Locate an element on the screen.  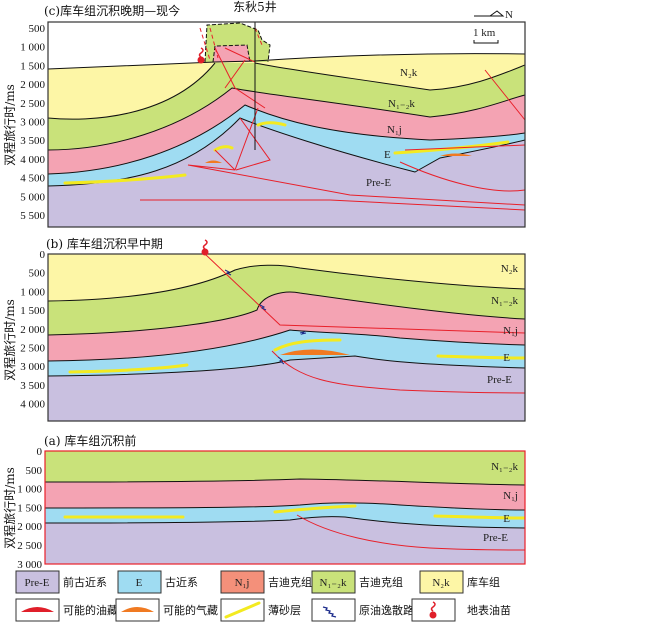
oil-reservoir-icon is located at coordinates (37, 609).